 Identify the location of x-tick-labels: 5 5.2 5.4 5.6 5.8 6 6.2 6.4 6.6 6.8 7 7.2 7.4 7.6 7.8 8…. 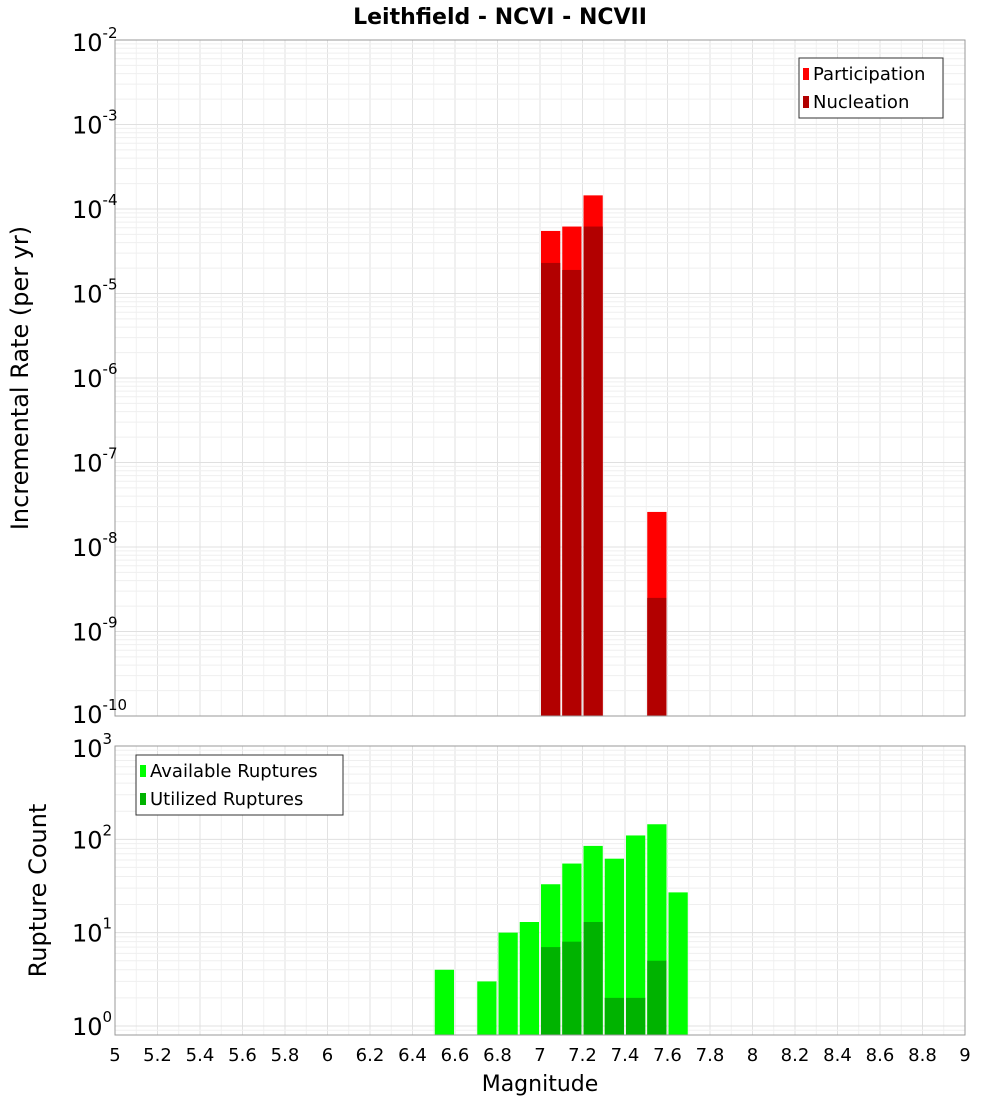
(539, 1055).